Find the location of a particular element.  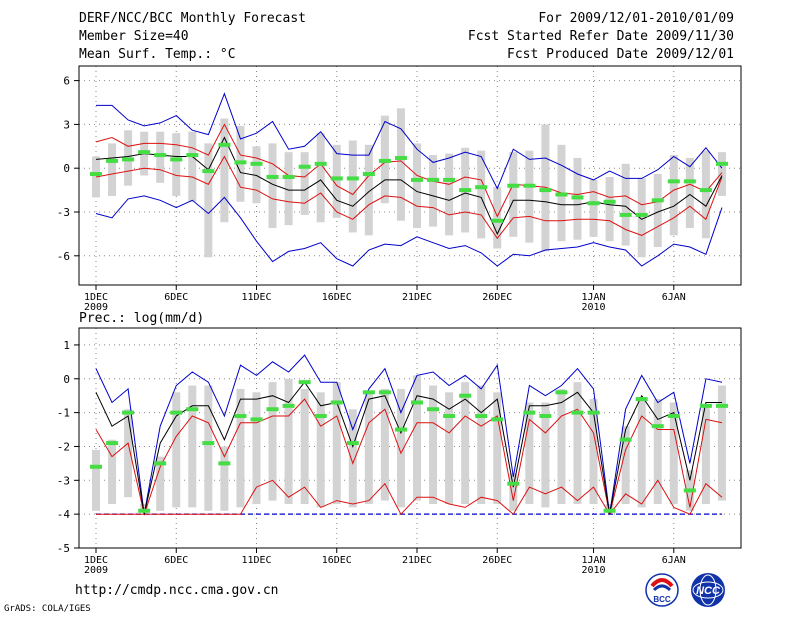

chart-title: DERF/NCC/BCC Monthly Forecast is located at coordinates (192, 18).